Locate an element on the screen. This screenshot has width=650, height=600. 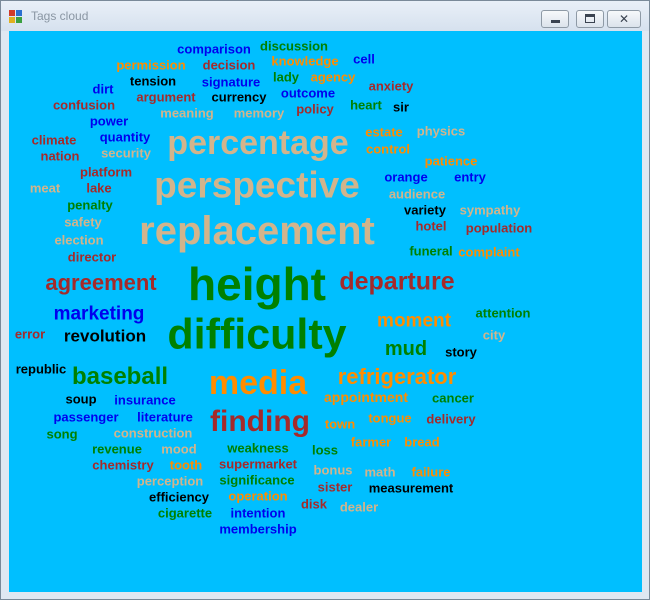
tag-word-election: election is located at coordinates (79, 240).